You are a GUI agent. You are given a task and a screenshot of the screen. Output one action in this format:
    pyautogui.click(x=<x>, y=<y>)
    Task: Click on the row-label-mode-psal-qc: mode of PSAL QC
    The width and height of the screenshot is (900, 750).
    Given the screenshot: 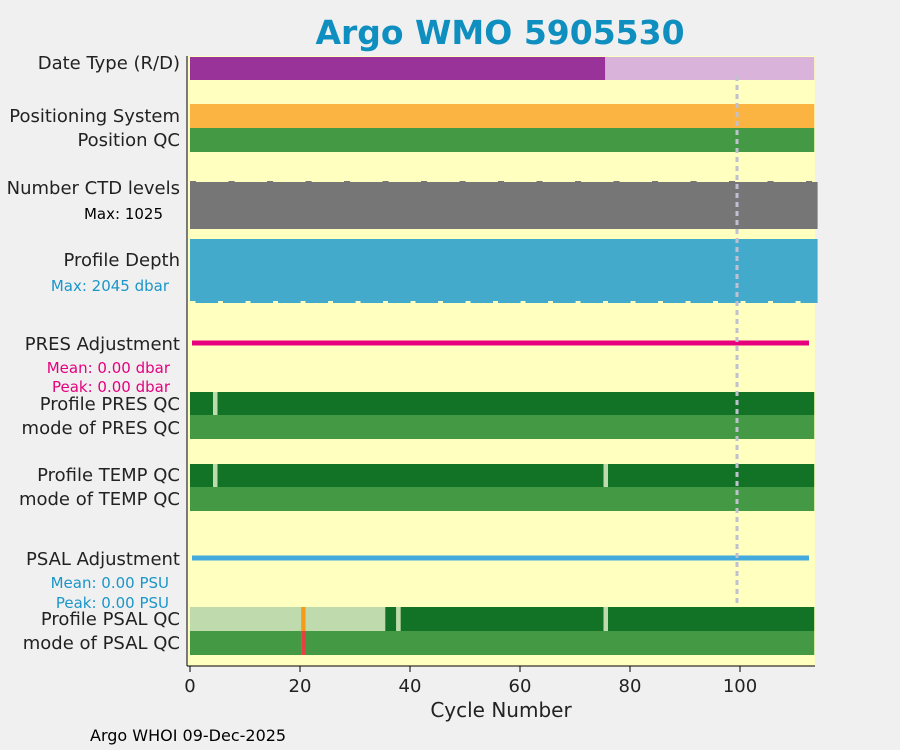 What is the action you would take?
    pyautogui.click(x=101, y=643)
    